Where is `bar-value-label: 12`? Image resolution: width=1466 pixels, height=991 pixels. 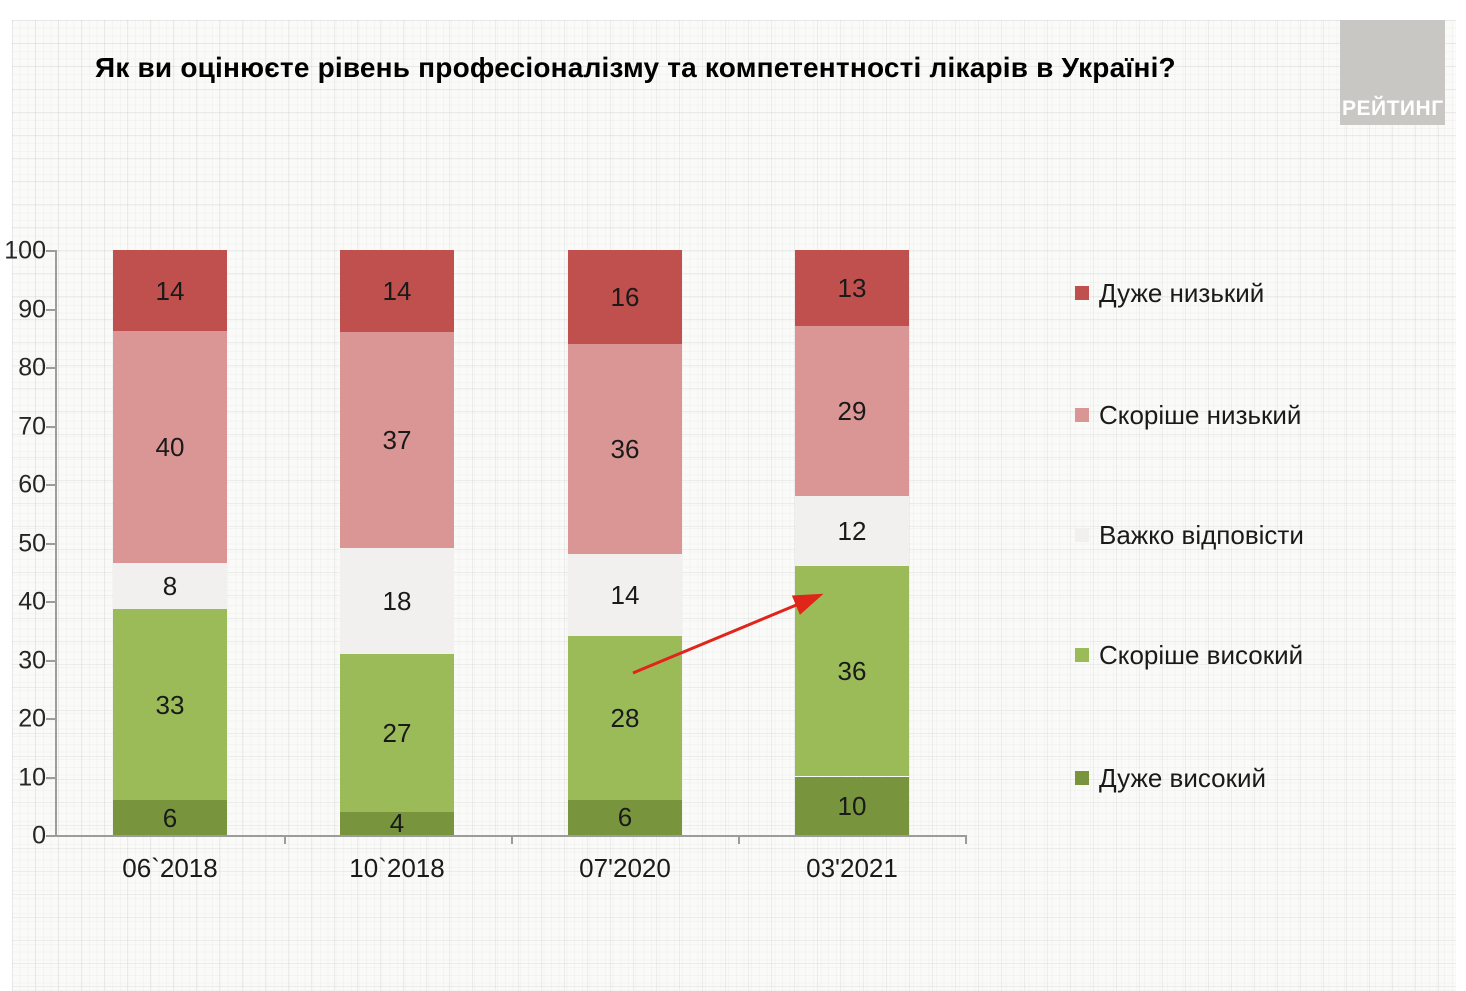 bar-value-label: 12 is located at coordinates (852, 530).